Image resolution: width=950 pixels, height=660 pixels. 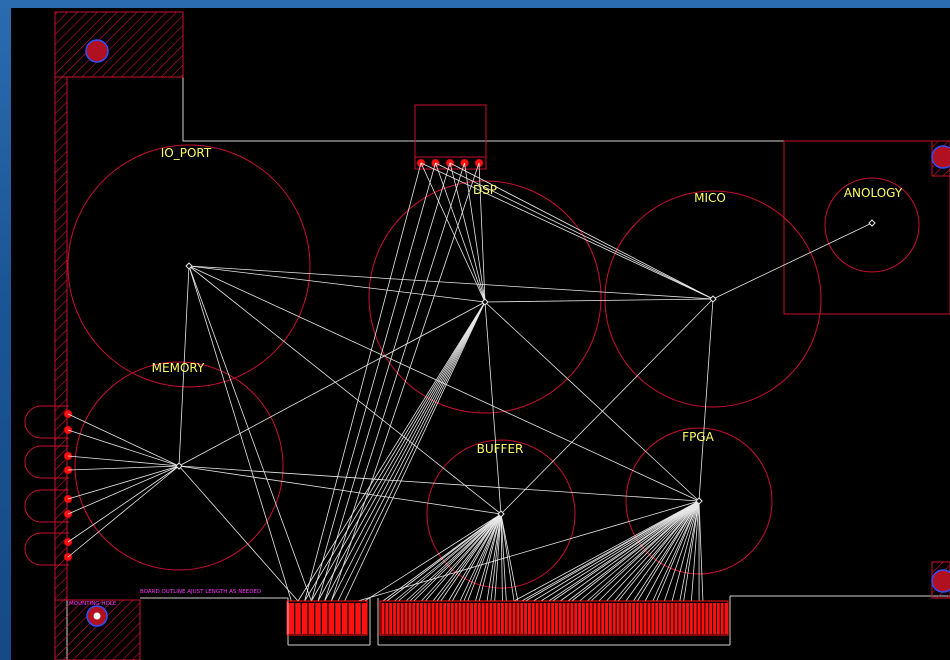 I want to click on edge-connector, so click(x=507, y=618).